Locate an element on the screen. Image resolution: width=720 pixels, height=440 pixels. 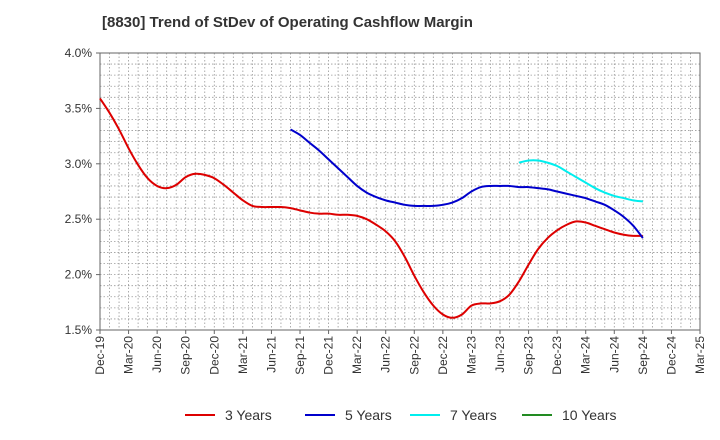
x-tick-label: Mar-21 is located at coordinates (243, 355).